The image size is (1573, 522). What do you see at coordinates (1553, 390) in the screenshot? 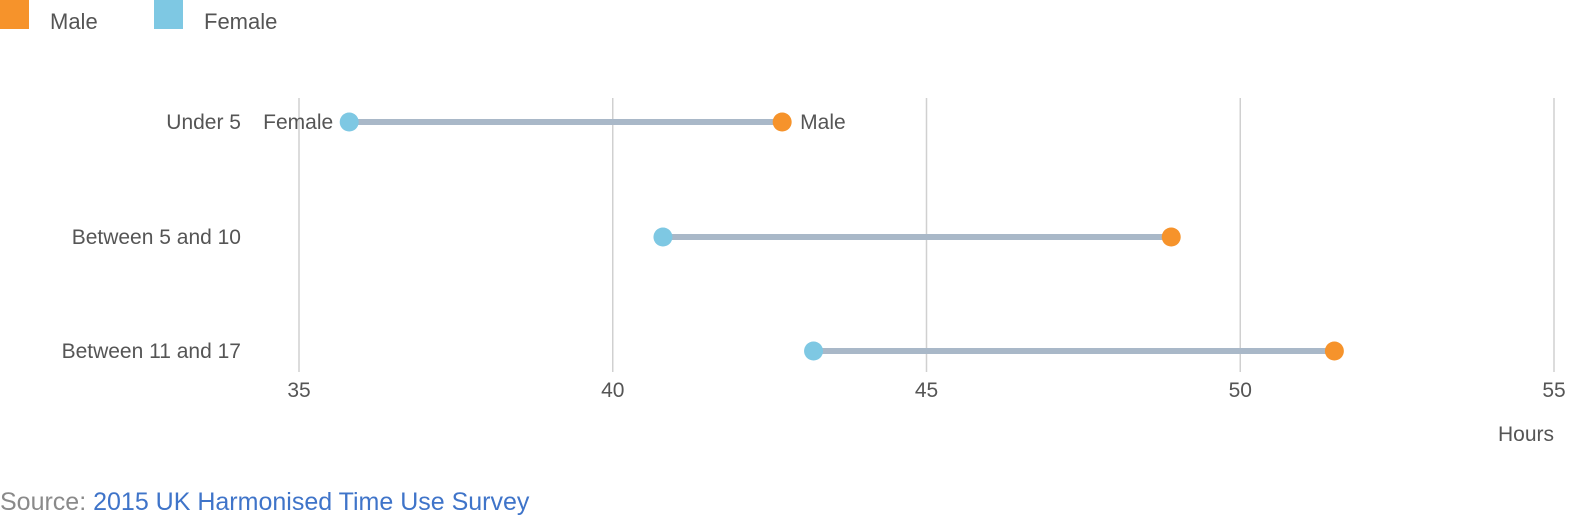
I see `x-tick-label-55: 55` at bounding box center [1553, 390].